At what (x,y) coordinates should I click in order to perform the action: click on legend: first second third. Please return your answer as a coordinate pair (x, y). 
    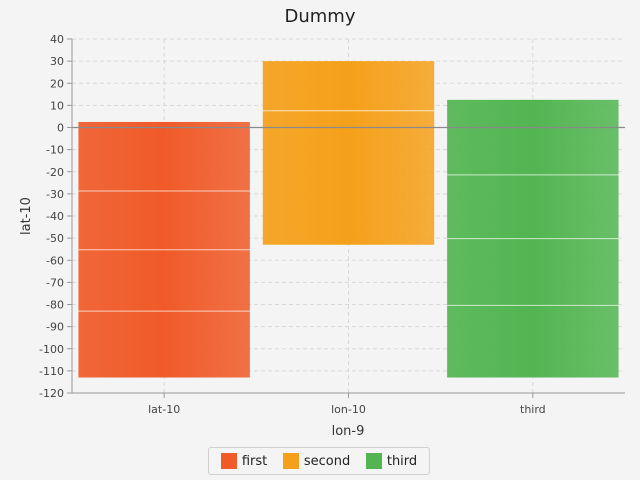
    Looking at the image, I should click on (319, 461).